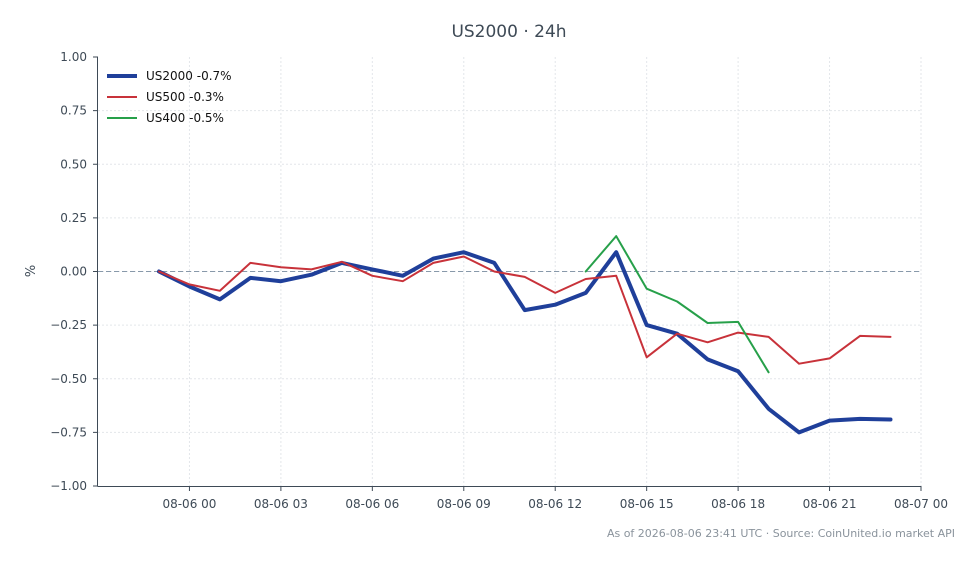 The image size is (978, 564). What do you see at coordinates (555, 504) in the screenshot?
I see `x-tick-label: 08-06 12` at bounding box center [555, 504].